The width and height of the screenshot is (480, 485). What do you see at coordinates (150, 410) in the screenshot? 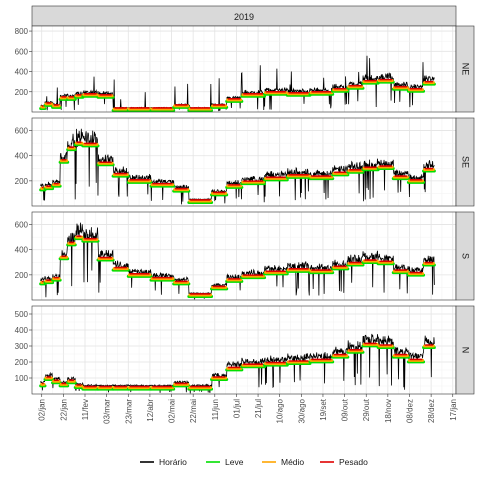
I see `x-tick-label: 12/abr` at bounding box center [150, 410].